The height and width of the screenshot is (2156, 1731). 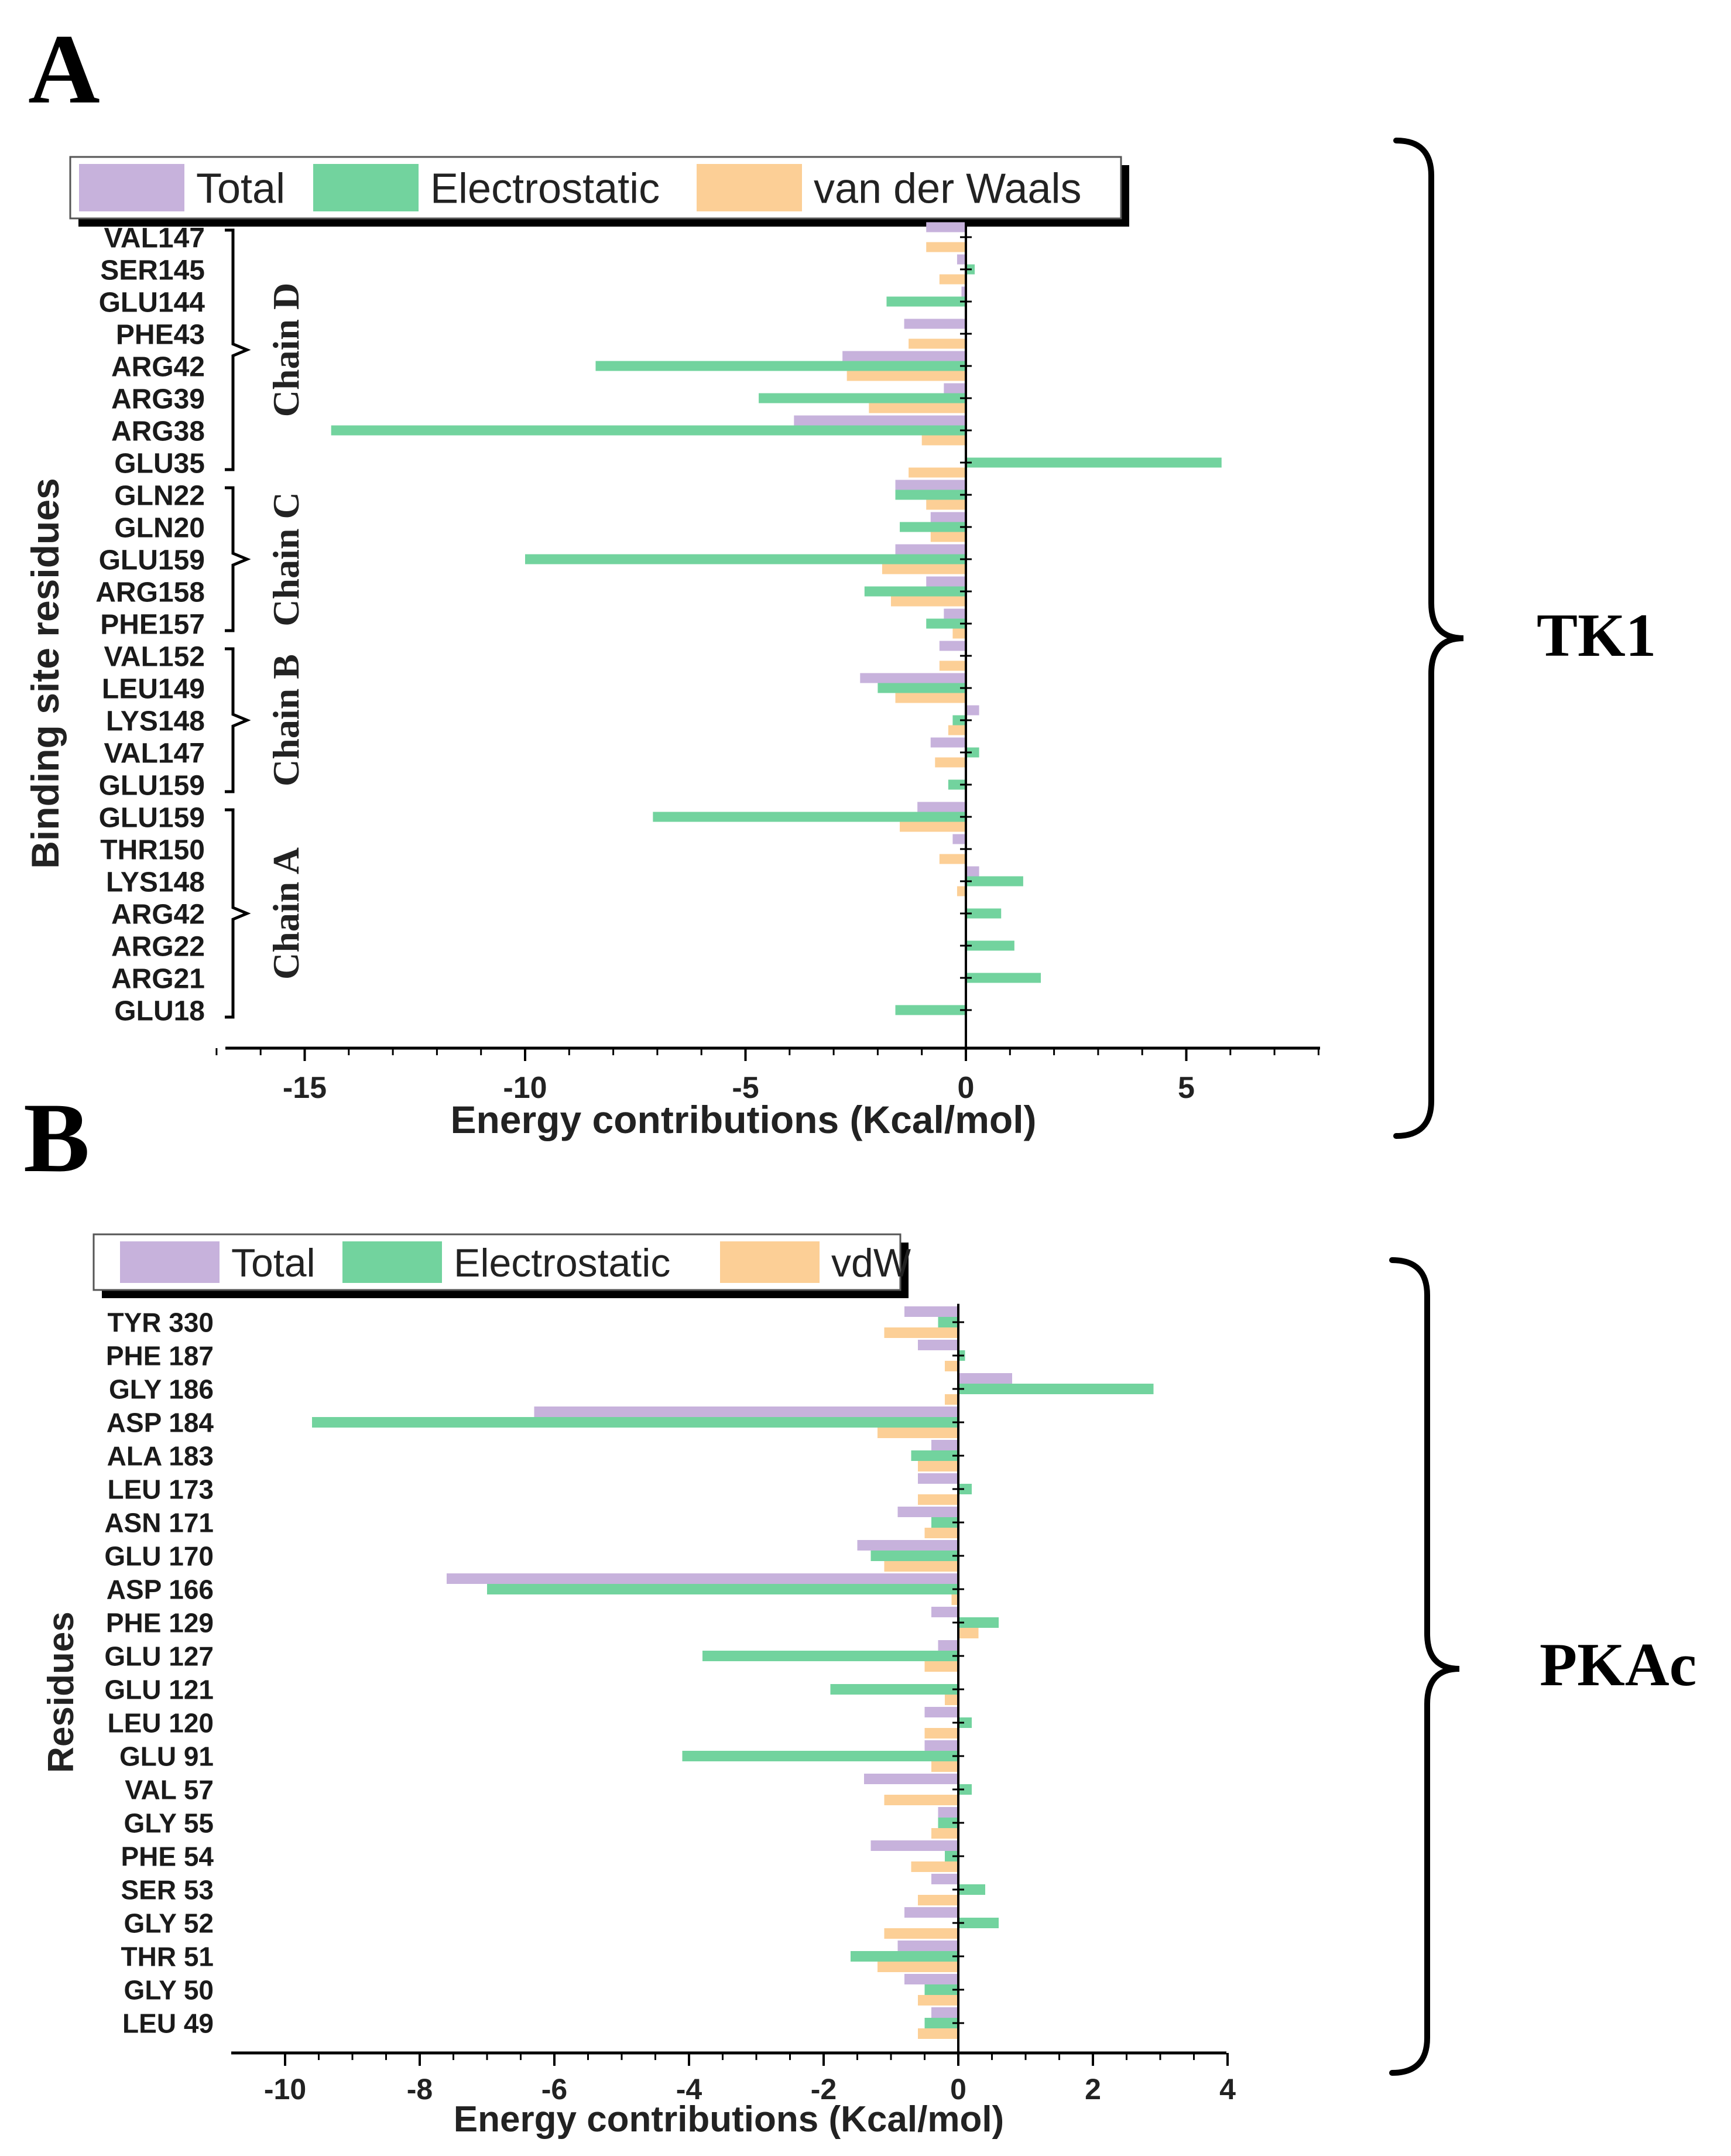 I want to click on residue-label-0: TYR 330, so click(x=160, y=1323).